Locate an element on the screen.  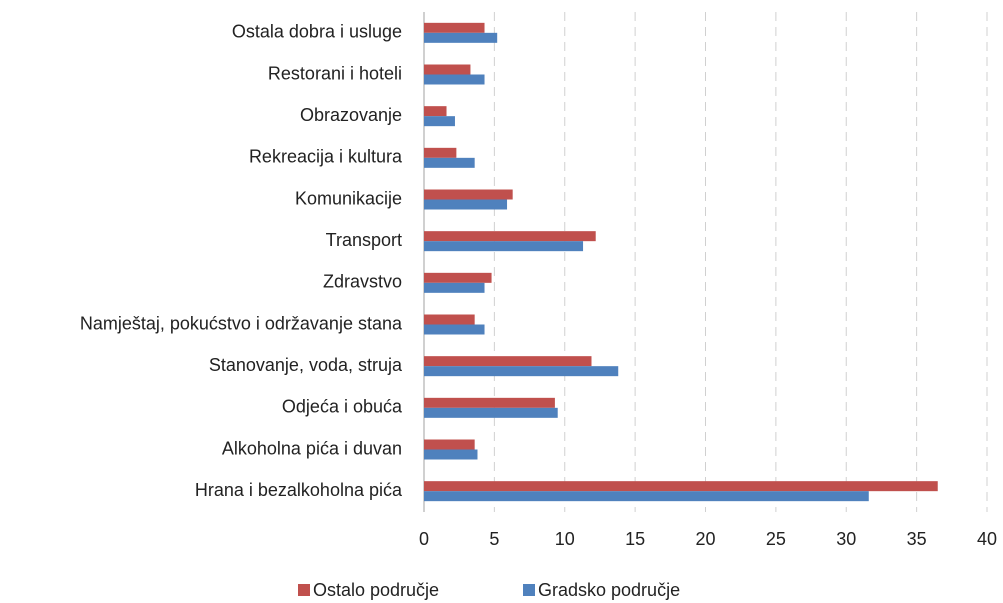
x-tick-label: 40 is located at coordinates (987, 539).